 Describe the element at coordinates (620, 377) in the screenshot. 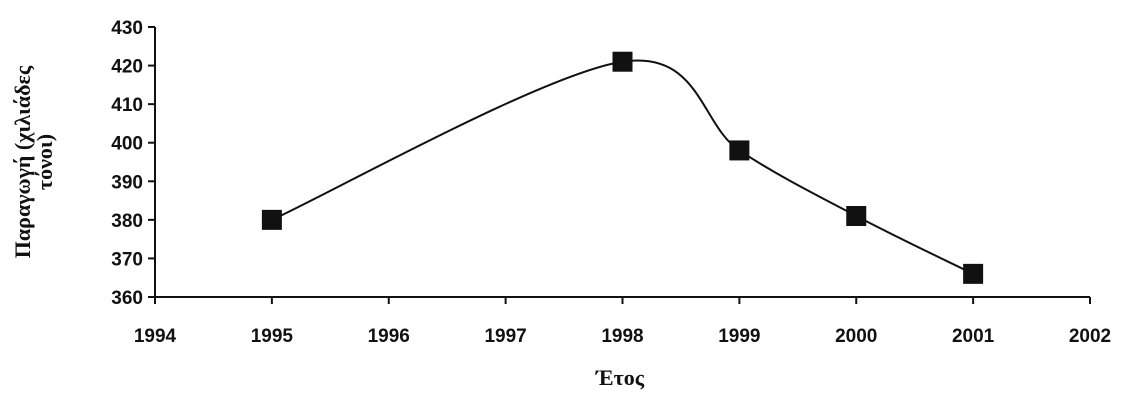

I see `x-axis-label: Έτος` at that location.